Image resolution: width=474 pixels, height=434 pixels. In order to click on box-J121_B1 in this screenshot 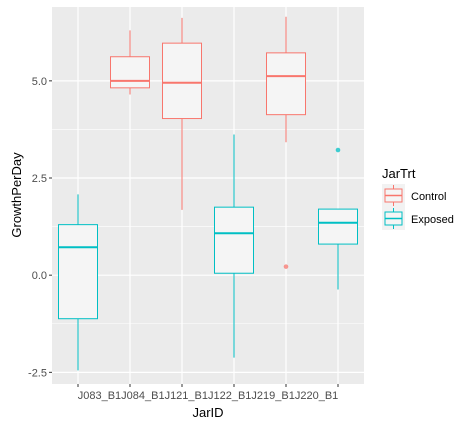, I will do `click(182, 113)`.